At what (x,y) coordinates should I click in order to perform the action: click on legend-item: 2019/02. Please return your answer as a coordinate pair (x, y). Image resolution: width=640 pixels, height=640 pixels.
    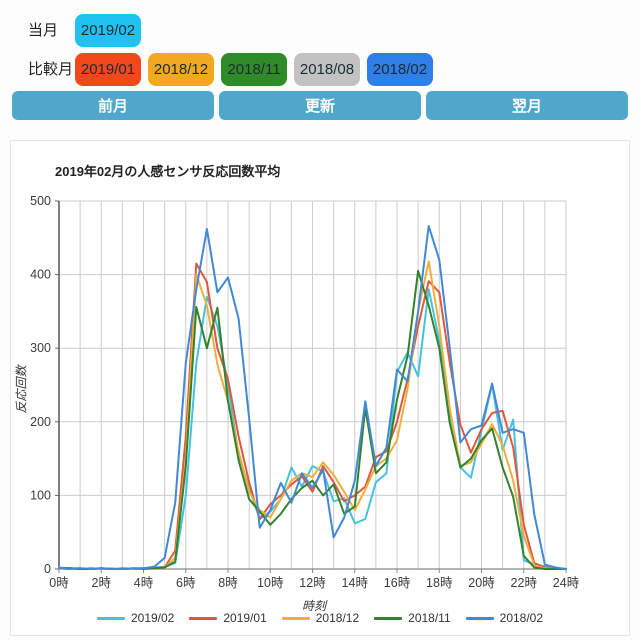
    Looking at the image, I should click on (135, 618).